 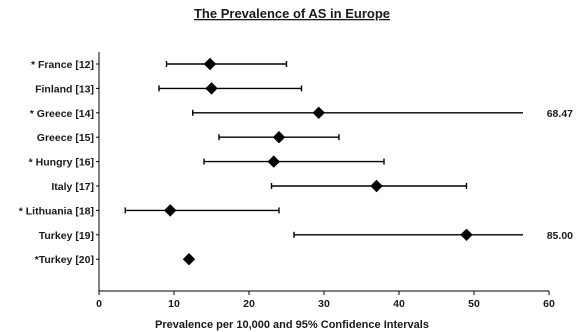 What do you see at coordinates (249, 304) in the screenshot?
I see `x-tick-label: 20` at bounding box center [249, 304].